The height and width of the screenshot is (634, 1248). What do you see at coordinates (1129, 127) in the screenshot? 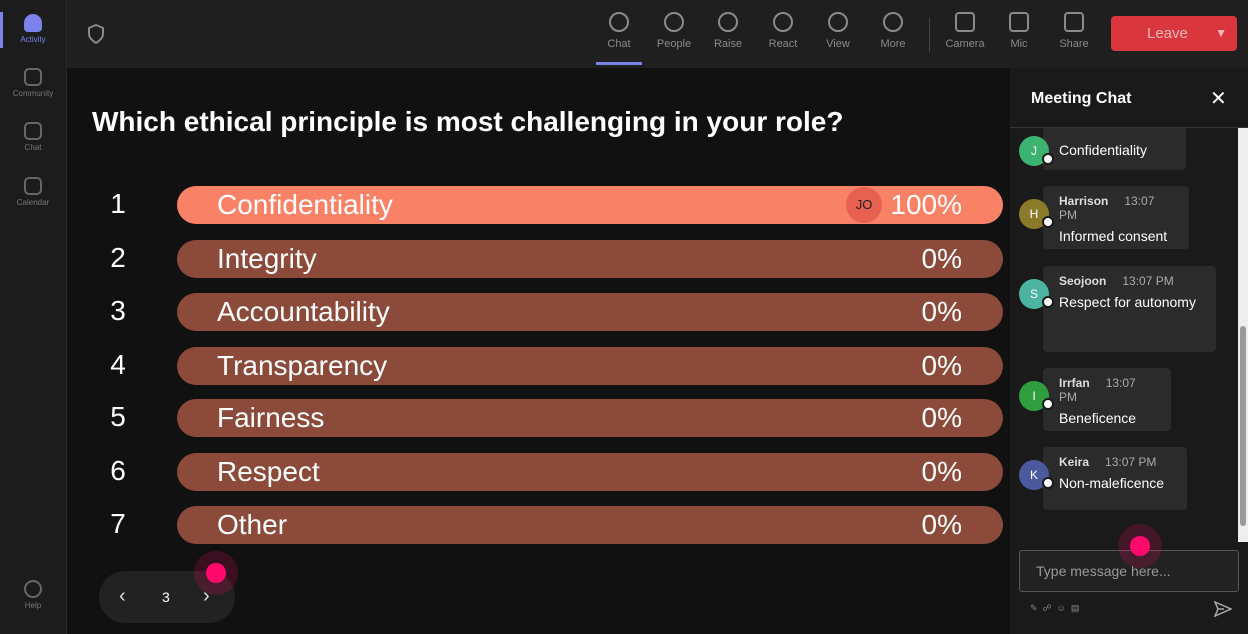
I see `separator` at bounding box center [1129, 127].